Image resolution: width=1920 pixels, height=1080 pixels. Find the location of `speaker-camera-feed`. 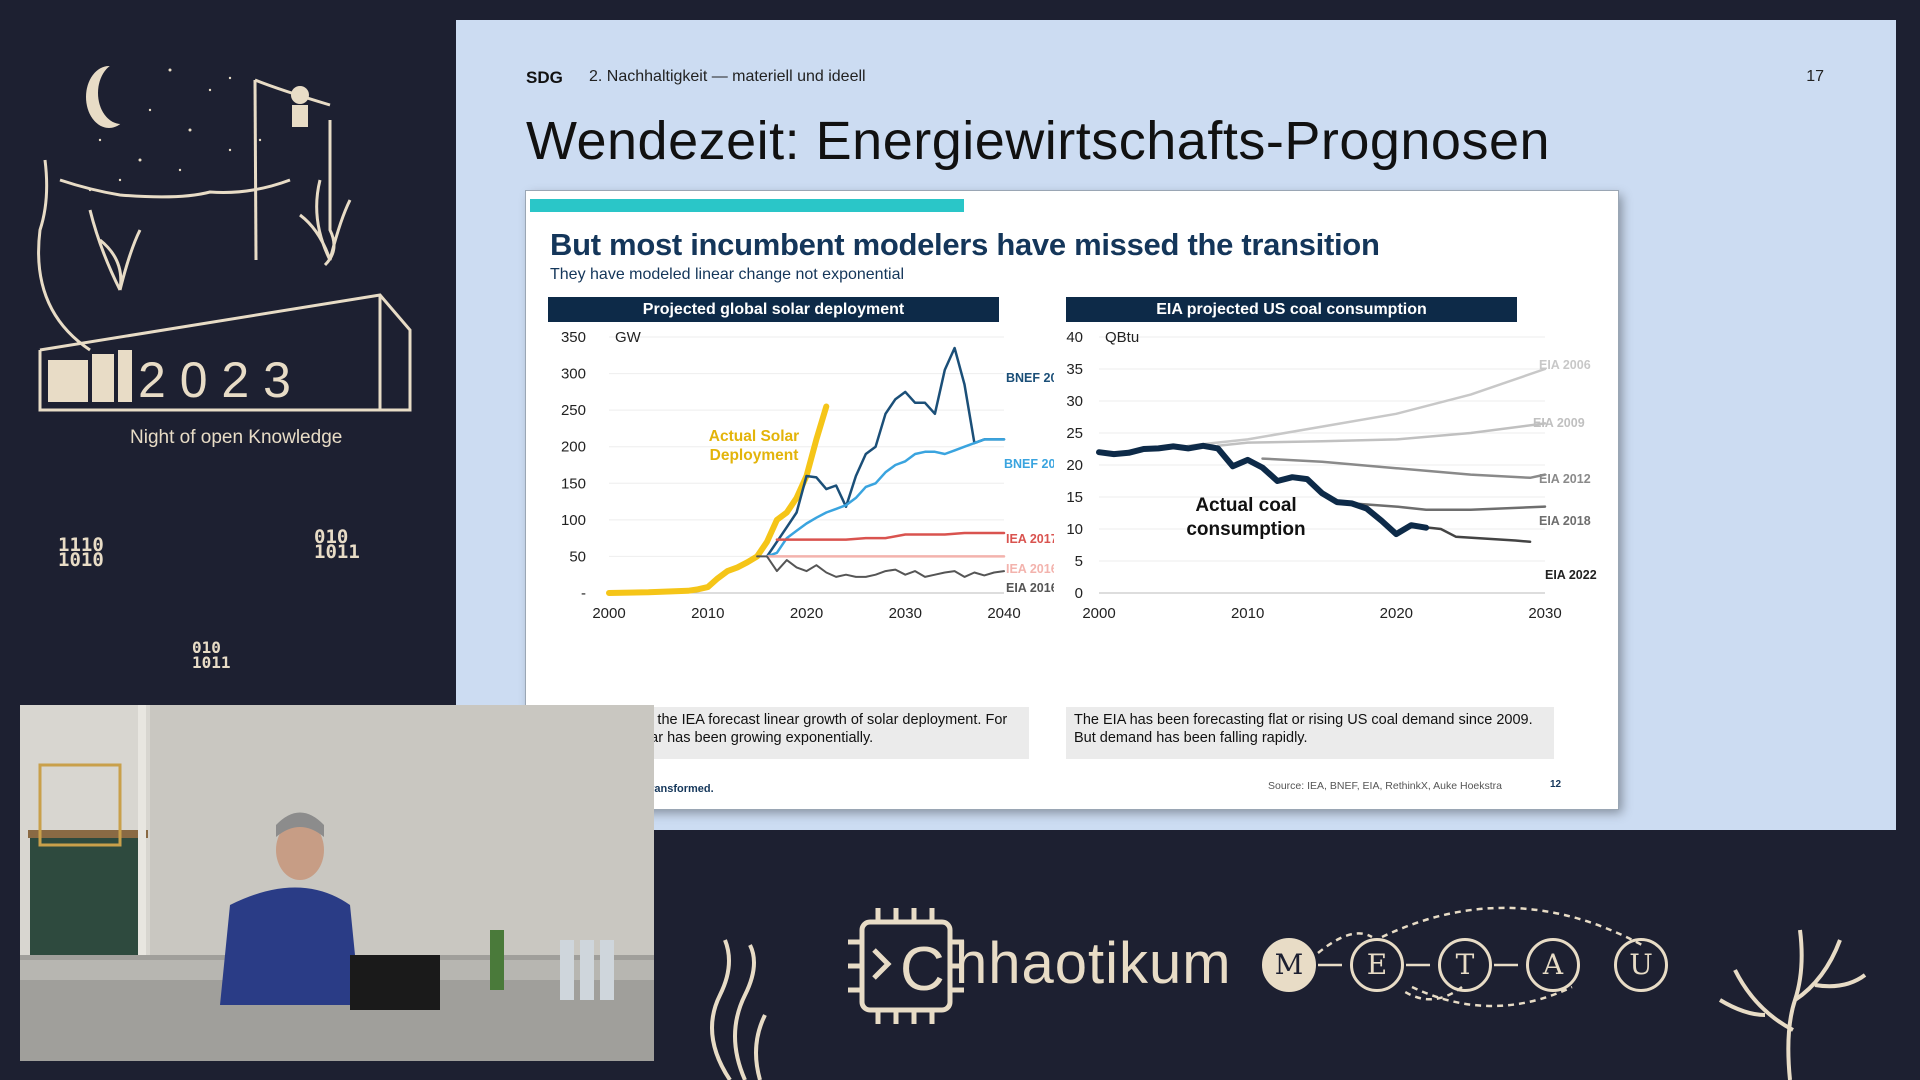

speaker-camera-feed is located at coordinates (337, 883).